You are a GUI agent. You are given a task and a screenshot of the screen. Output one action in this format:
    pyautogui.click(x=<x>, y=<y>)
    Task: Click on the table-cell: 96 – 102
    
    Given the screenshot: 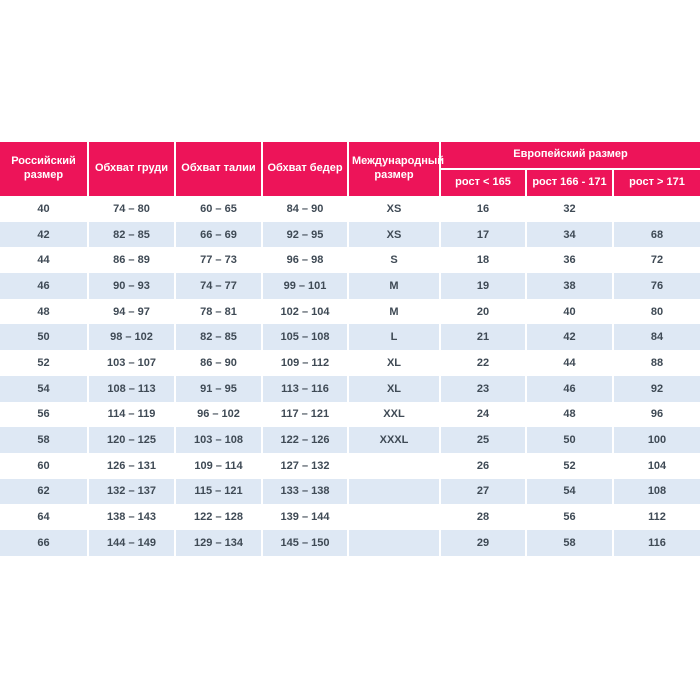 What is the action you would take?
    pyautogui.click(x=218, y=414)
    